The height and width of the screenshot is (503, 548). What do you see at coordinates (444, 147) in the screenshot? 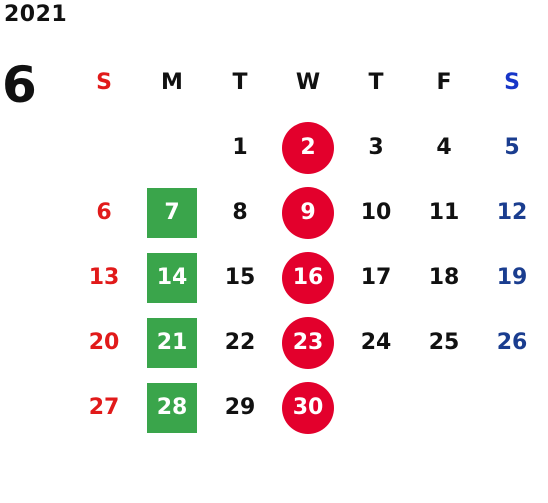
I see `day-cell: 4` at bounding box center [444, 147].